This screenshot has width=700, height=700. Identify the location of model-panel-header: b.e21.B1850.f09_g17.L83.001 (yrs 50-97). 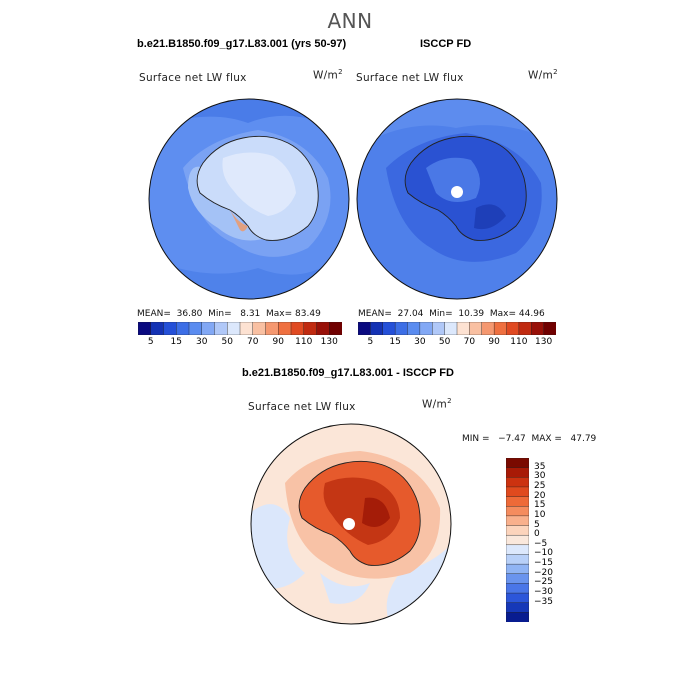
(242, 44).